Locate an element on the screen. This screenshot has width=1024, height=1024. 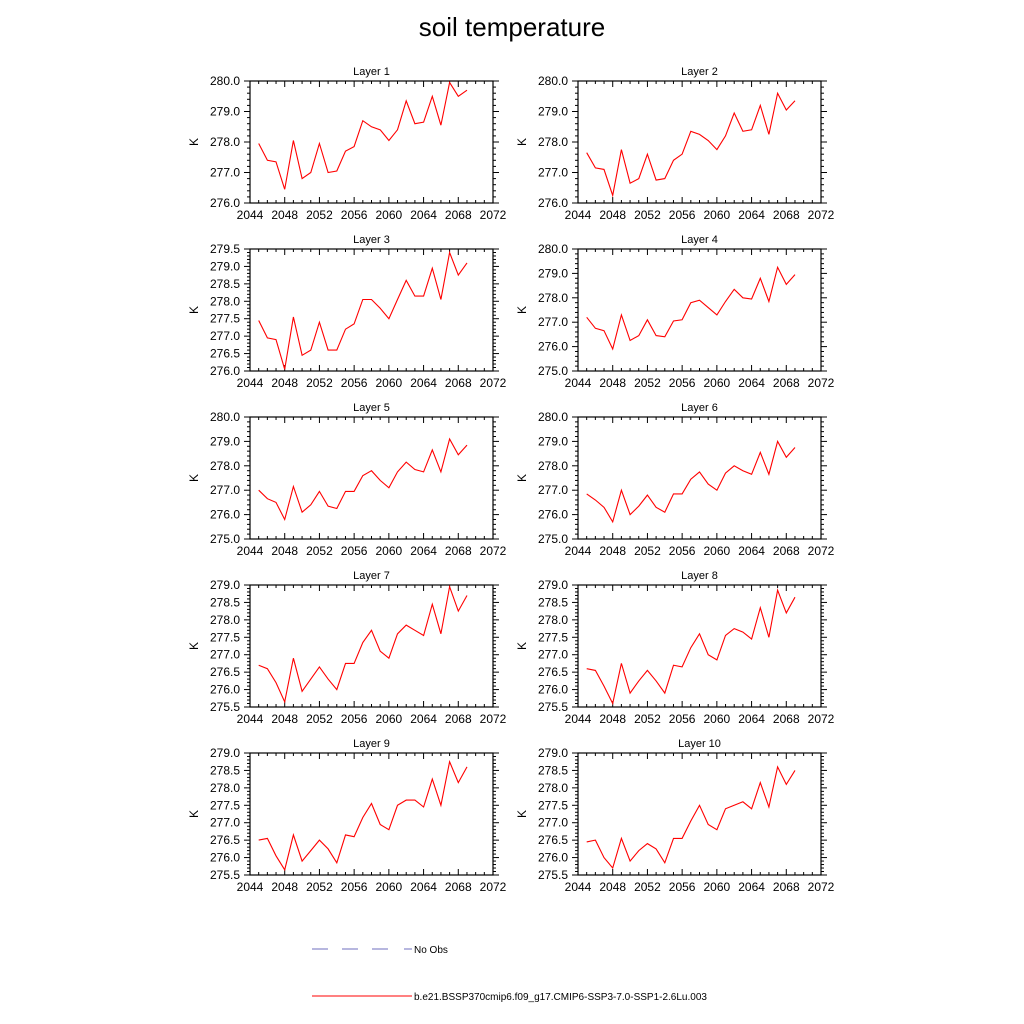
legend-obs-label: No Obs is located at coordinates (431, 950).